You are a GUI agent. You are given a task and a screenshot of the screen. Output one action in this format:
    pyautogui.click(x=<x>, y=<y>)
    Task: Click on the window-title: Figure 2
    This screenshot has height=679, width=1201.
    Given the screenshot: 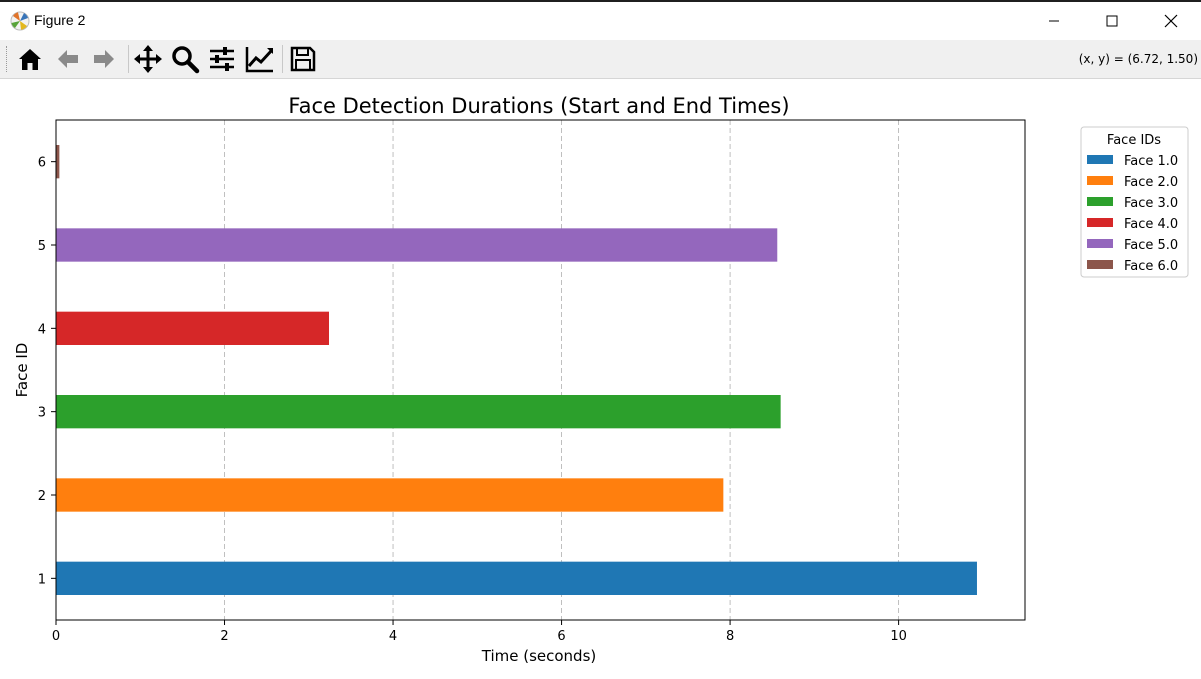 What is the action you would take?
    pyautogui.click(x=60, y=20)
    